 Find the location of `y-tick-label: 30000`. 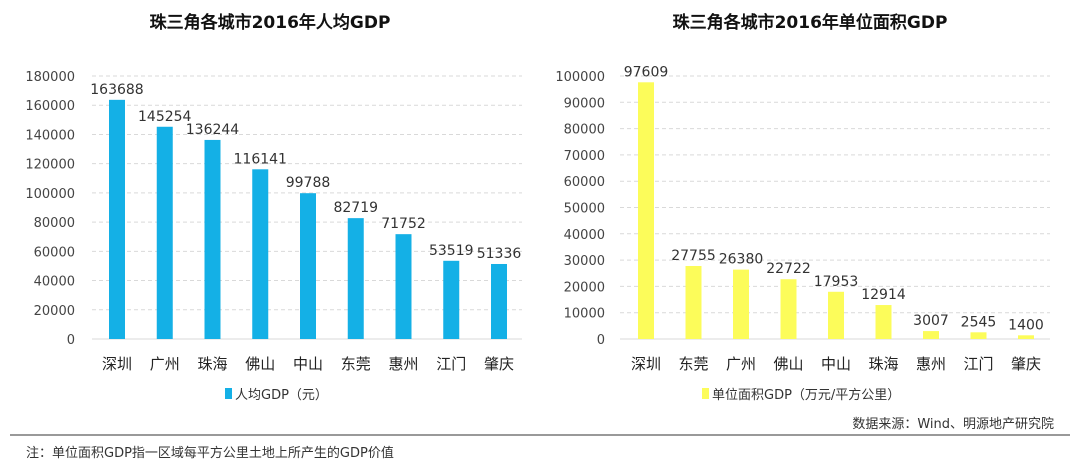

y-tick-label: 30000 is located at coordinates (584, 261).